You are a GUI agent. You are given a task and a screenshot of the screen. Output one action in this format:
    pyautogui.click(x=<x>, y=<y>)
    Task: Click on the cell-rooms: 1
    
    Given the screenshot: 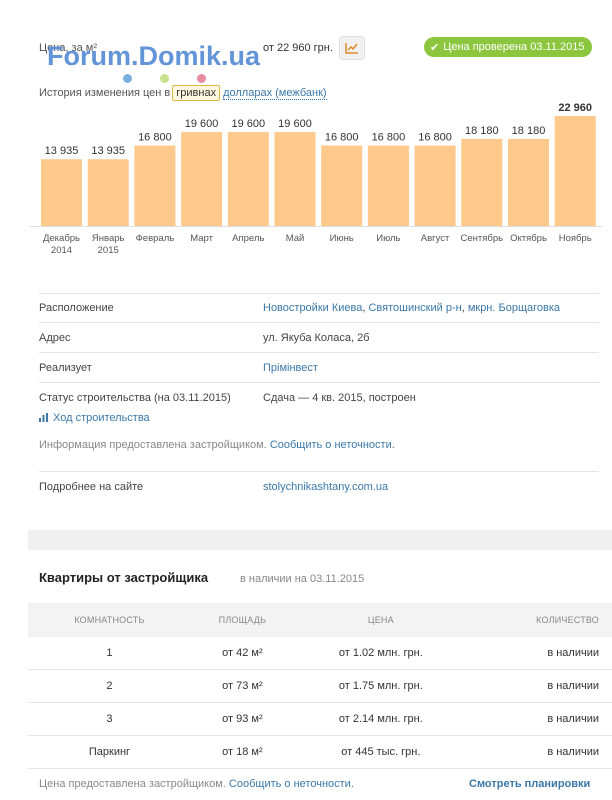 What is the action you would take?
    pyautogui.click(x=109, y=653)
    